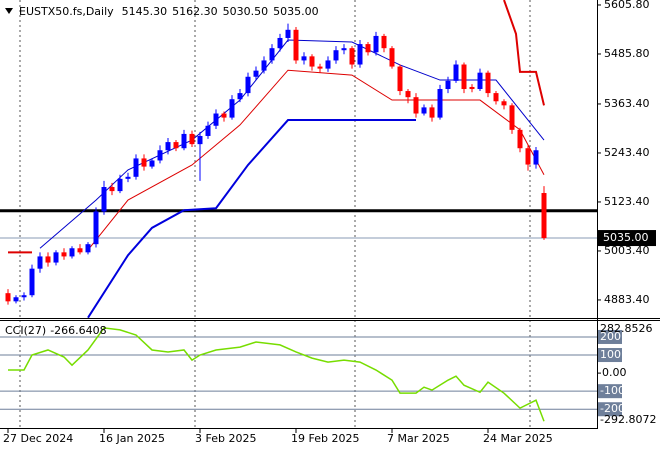 The image size is (660, 450). I want to click on level-label: -100, so click(612, 390).